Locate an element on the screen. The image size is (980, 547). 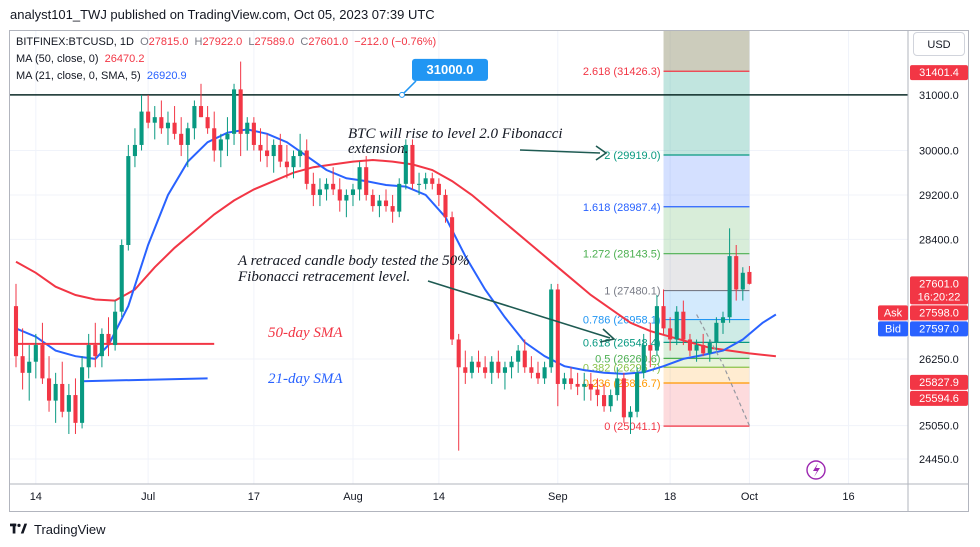
fib-level-label: 0.236 (25816.7) is located at coordinates (622, 384).